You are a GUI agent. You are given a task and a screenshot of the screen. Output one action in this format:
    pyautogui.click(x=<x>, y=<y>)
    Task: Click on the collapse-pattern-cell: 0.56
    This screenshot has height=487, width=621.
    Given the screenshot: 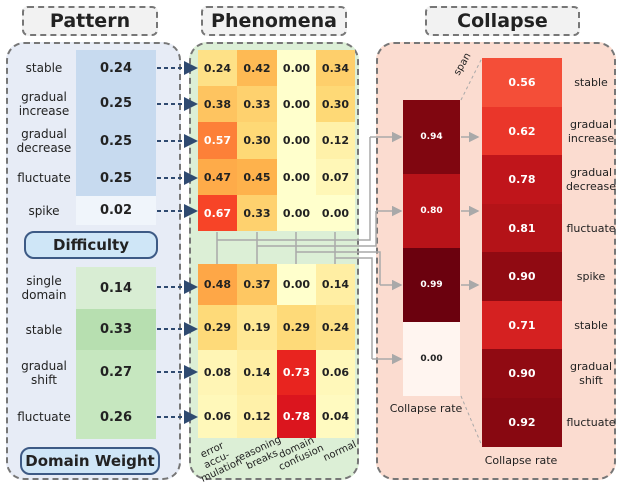 What is the action you would take?
    pyautogui.click(x=522, y=82)
    